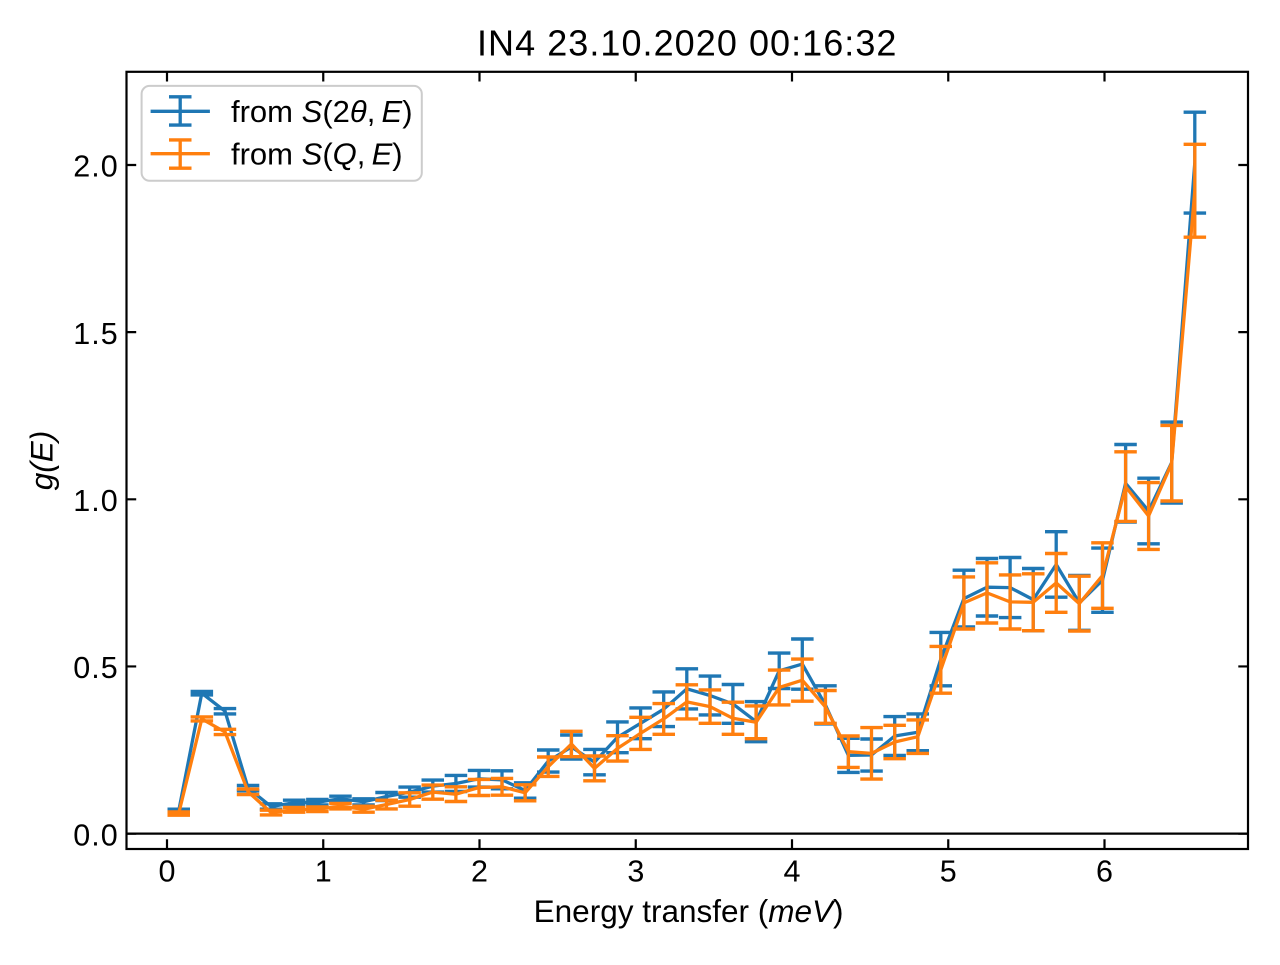  What do you see at coordinates (687, 43) in the screenshot?
I see `svg-text: IN4 23.10.2020 00:16:32` at bounding box center [687, 43].